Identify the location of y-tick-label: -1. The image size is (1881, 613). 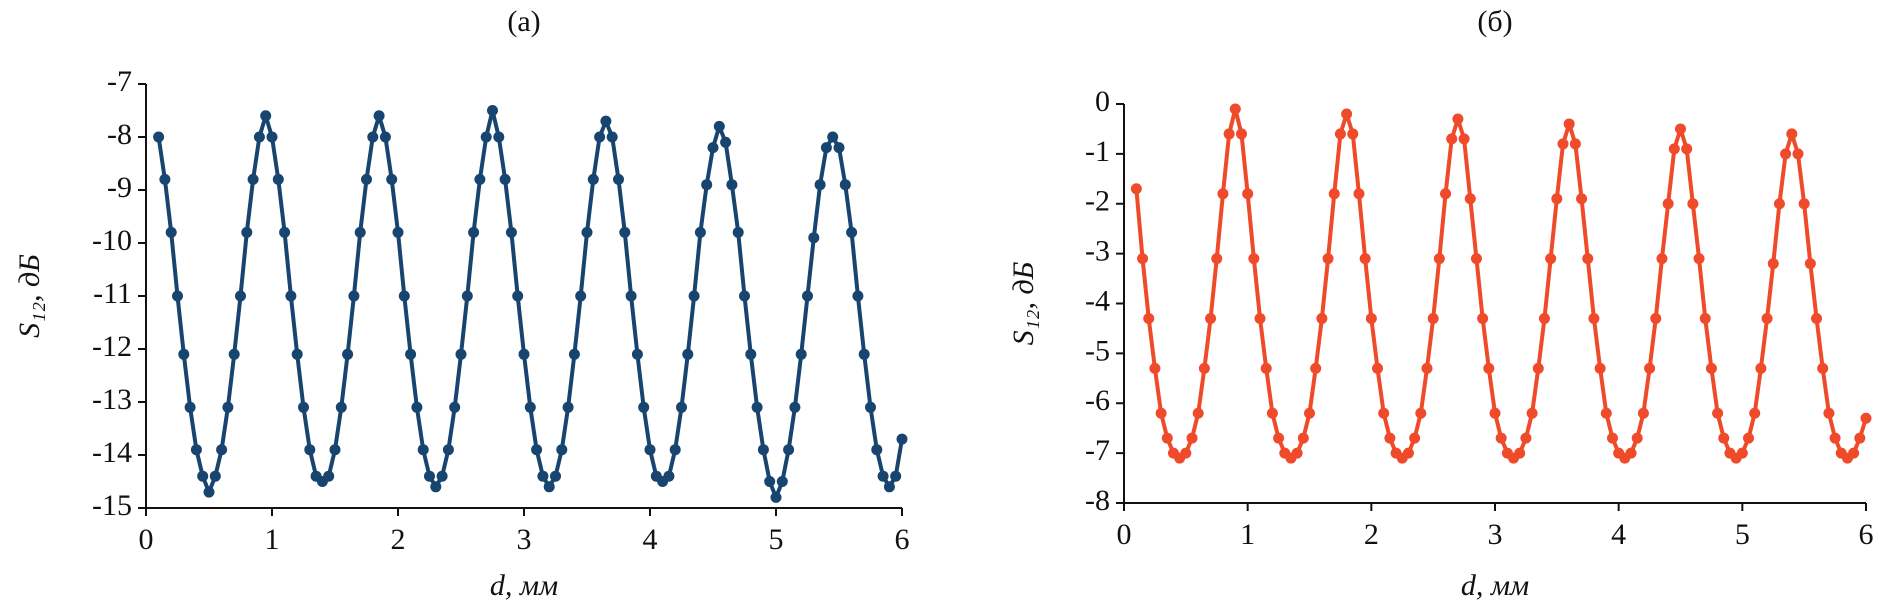
(1097, 151).